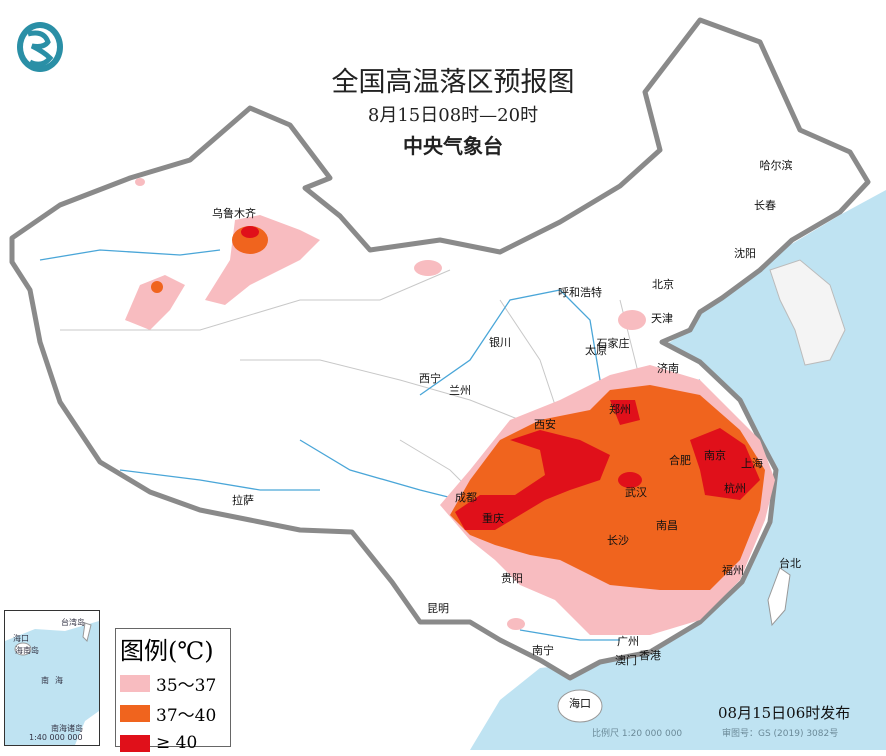 The image size is (886, 756). What do you see at coordinates (668, 368) in the screenshot?
I see `city-label: 济南` at bounding box center [668, 368].